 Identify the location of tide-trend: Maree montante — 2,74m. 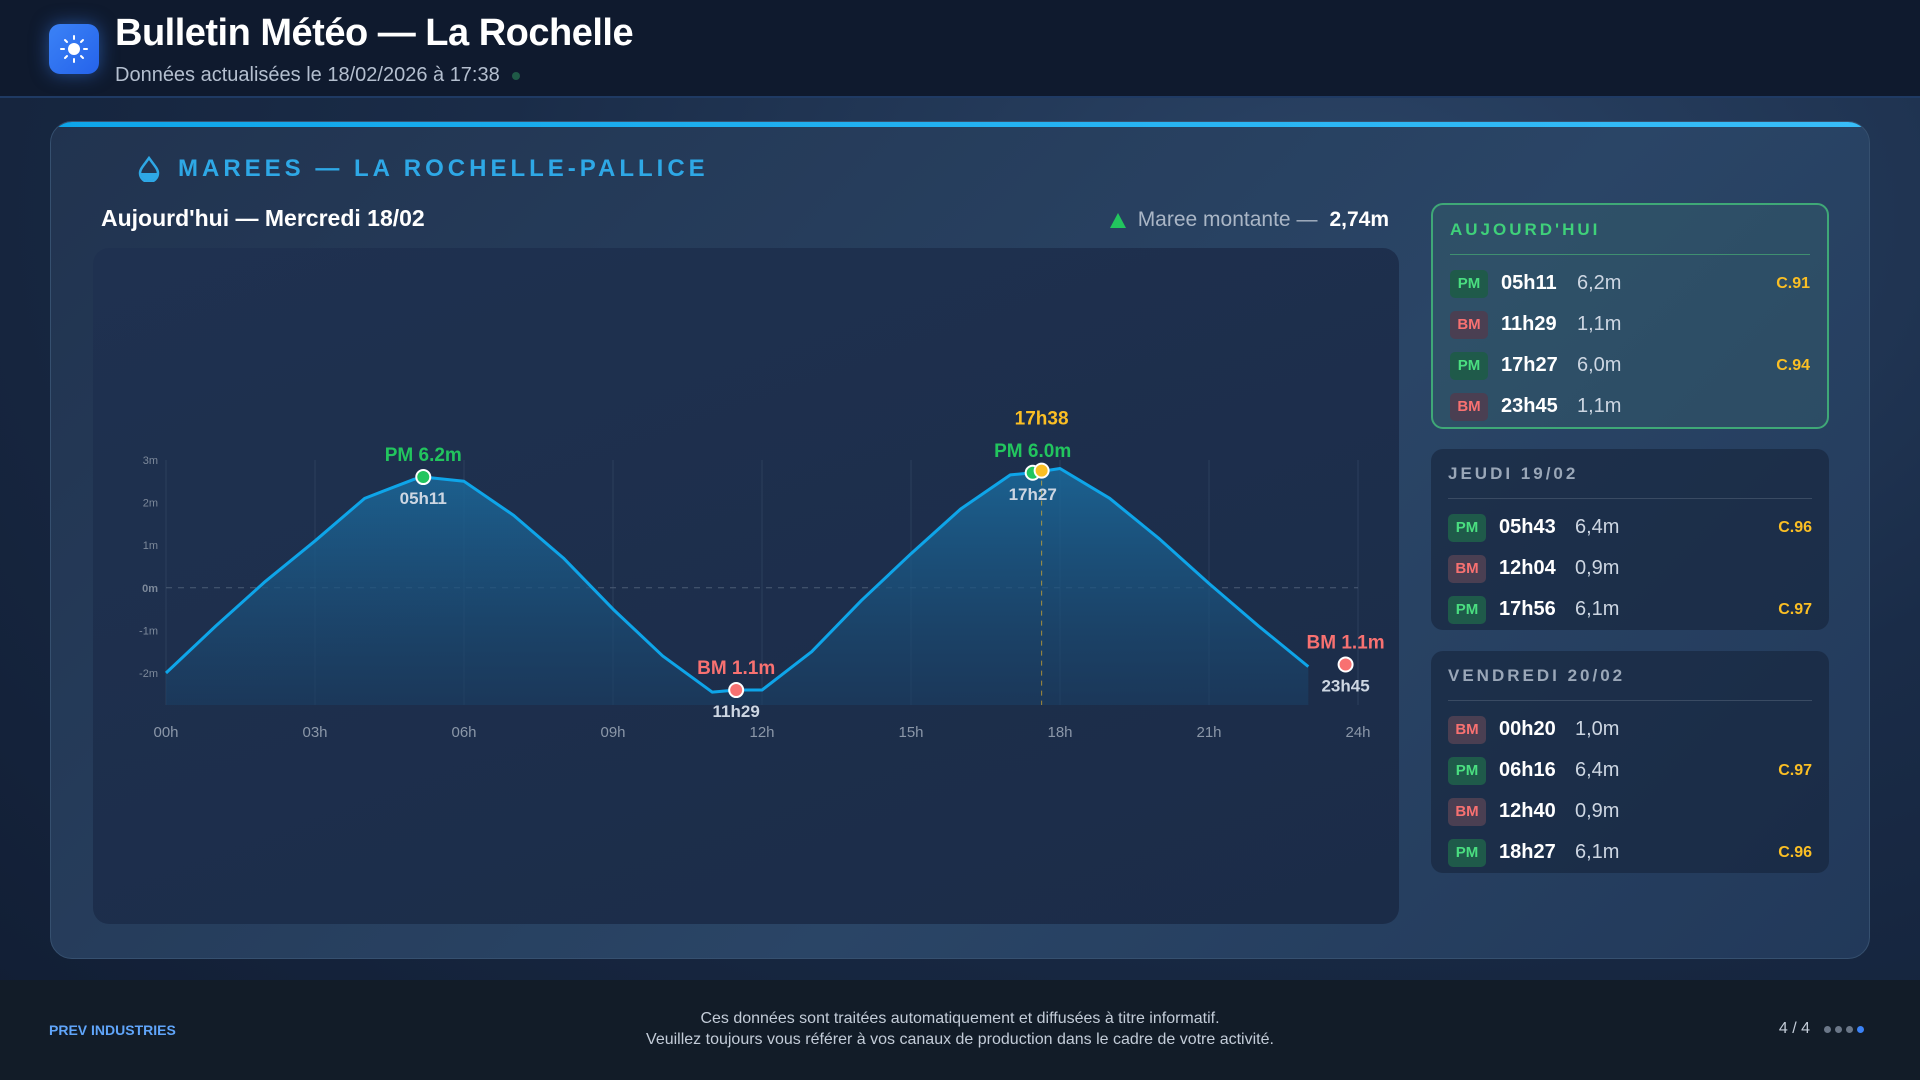
(1249, 220).